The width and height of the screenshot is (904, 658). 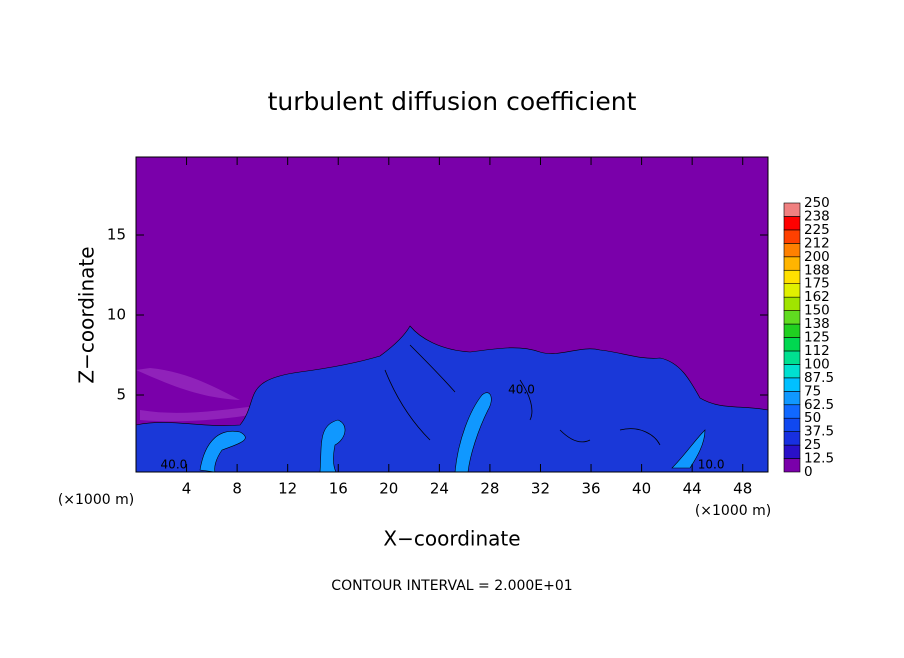 I want to click on colorbar-label: 125, so click(x=817, y=338).